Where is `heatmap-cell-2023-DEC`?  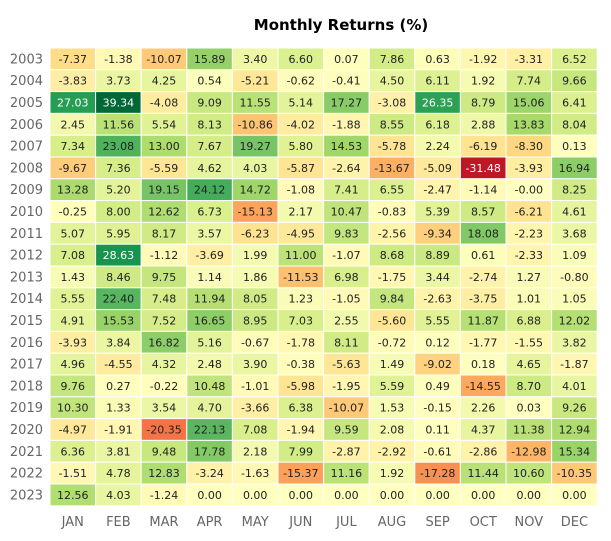
heatmap-cell-2023-DEC is located at coordinates (574, 495).